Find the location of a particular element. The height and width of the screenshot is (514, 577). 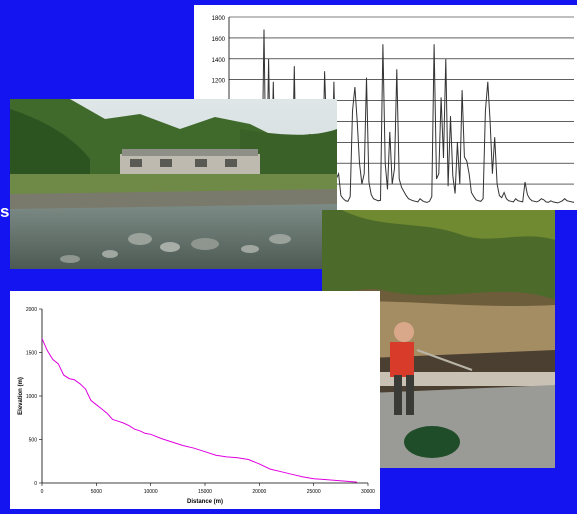

y-tick-label: 1400 is located at coordinates (219, 61).